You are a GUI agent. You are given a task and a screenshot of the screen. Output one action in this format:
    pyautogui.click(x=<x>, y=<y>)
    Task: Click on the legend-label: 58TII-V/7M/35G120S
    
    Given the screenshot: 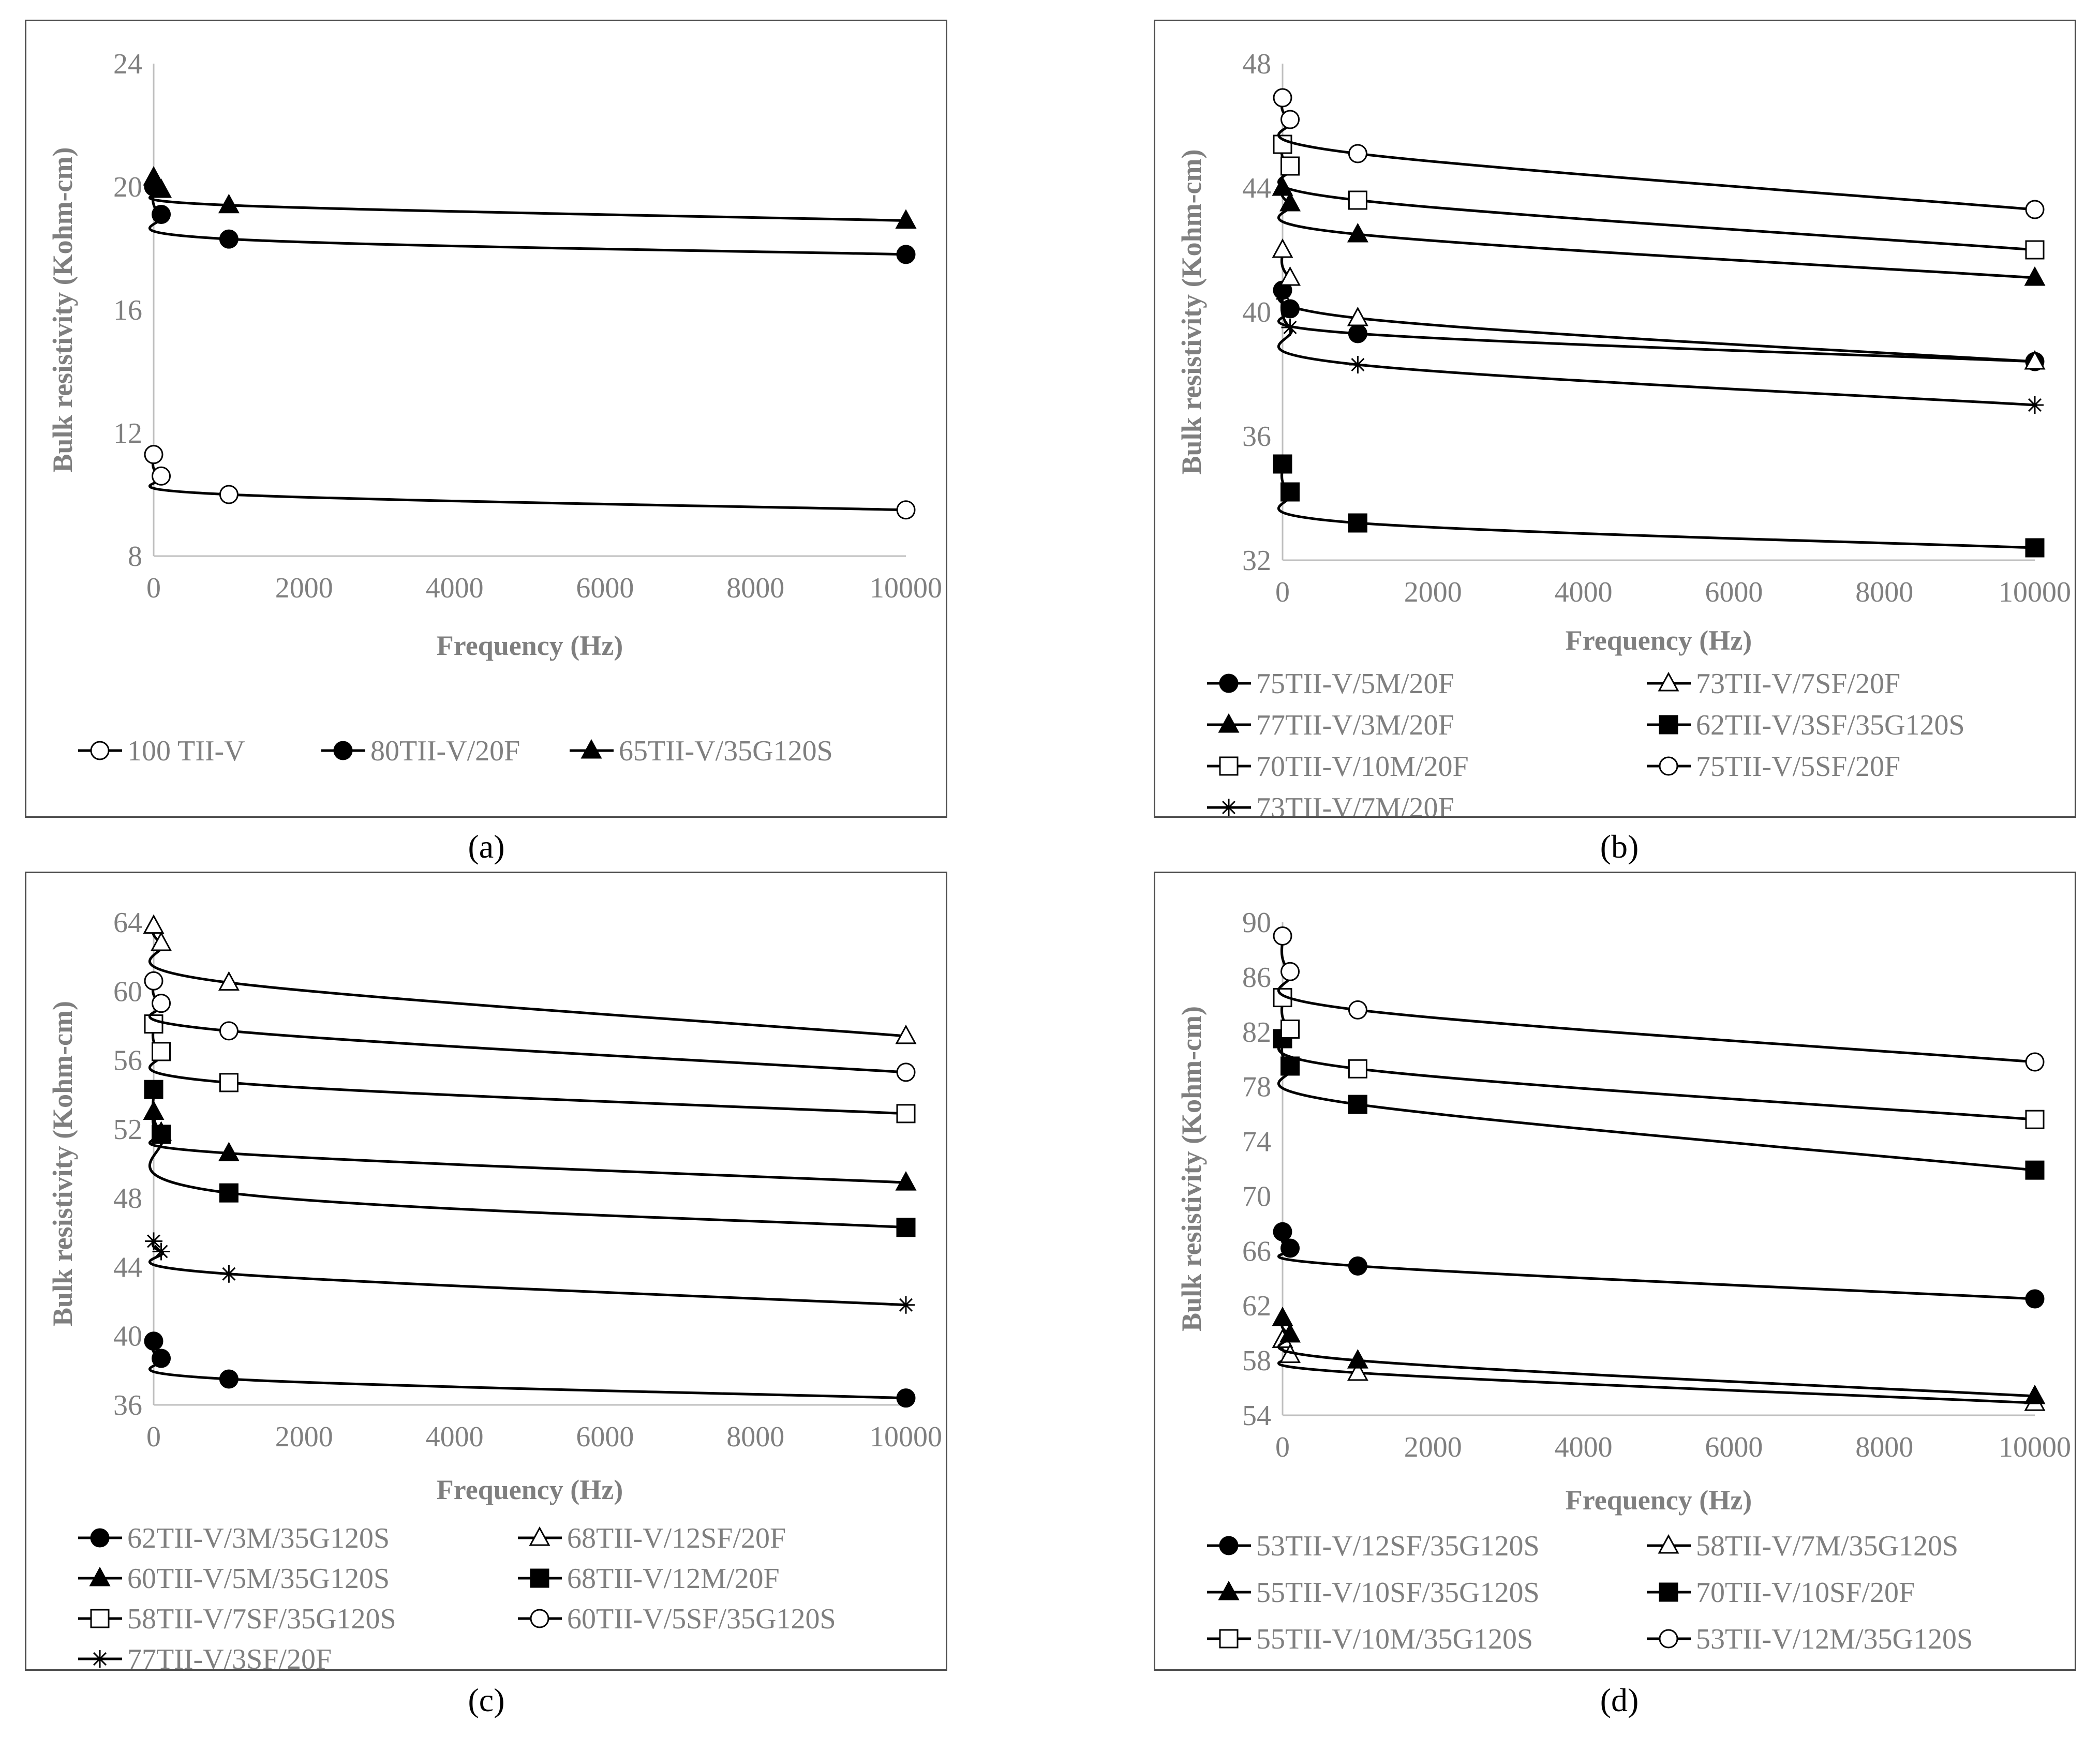 What is the action you would take?
    pyautogui.click(x=1827, y=1546)
    